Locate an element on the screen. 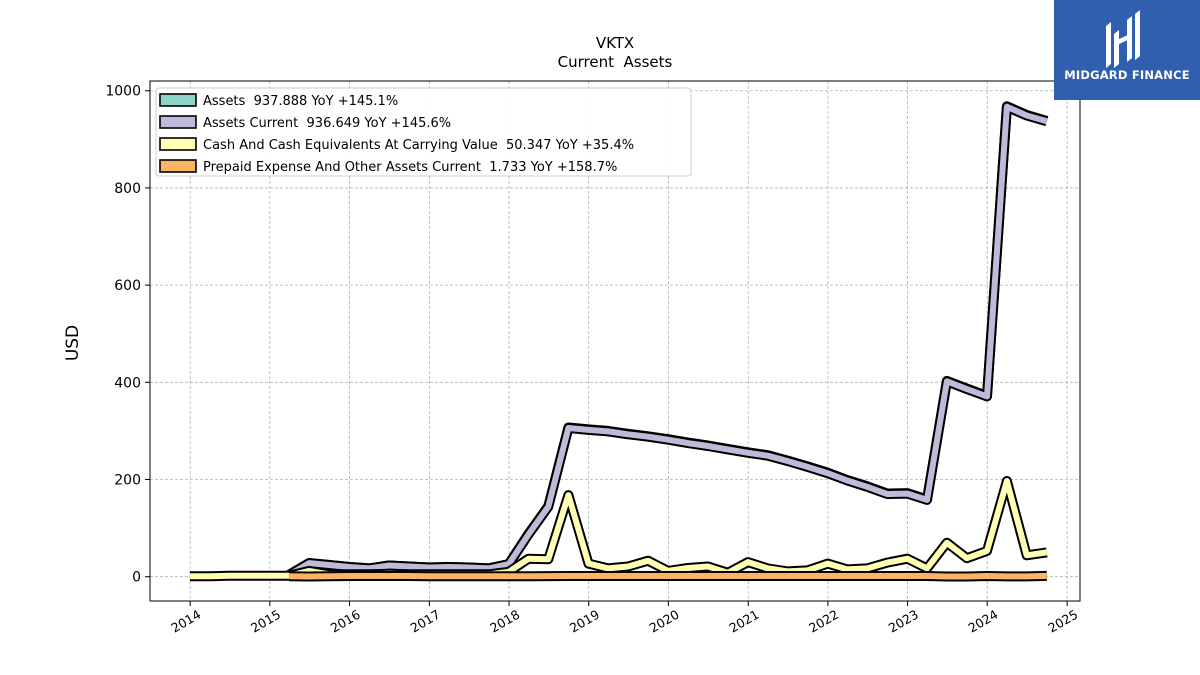  legend-label-2: Assets Current 936.649 YoY +145.6% is located at coordinates (327, 123).